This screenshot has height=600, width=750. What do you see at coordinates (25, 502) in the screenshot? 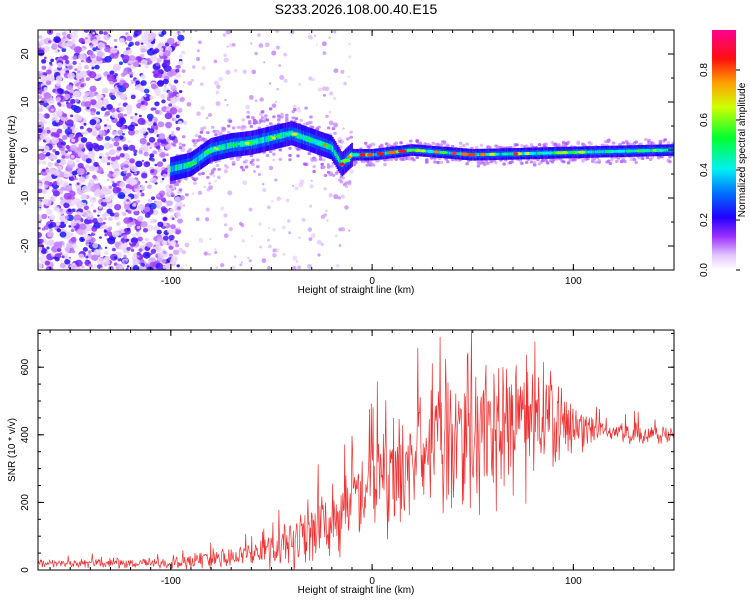
I see `y-tick-label: 200` at bounding box center [25, 502].